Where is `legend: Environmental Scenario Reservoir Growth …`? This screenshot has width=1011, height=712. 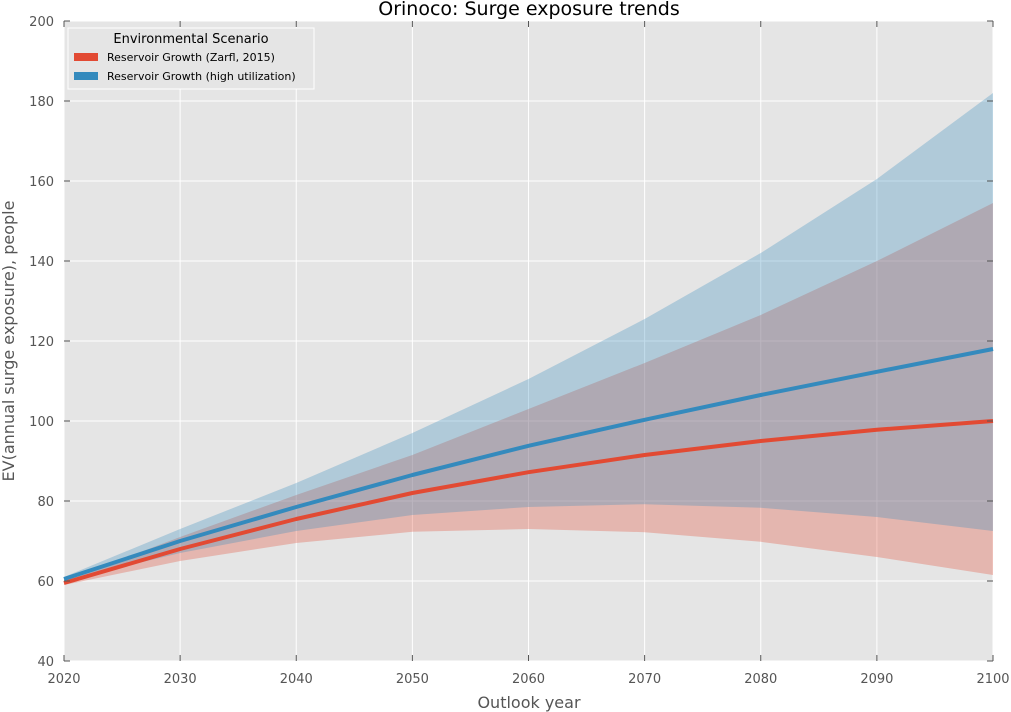 legend: Environmental Scenario Reservoir Growth … is located at coordinates (191, 58).